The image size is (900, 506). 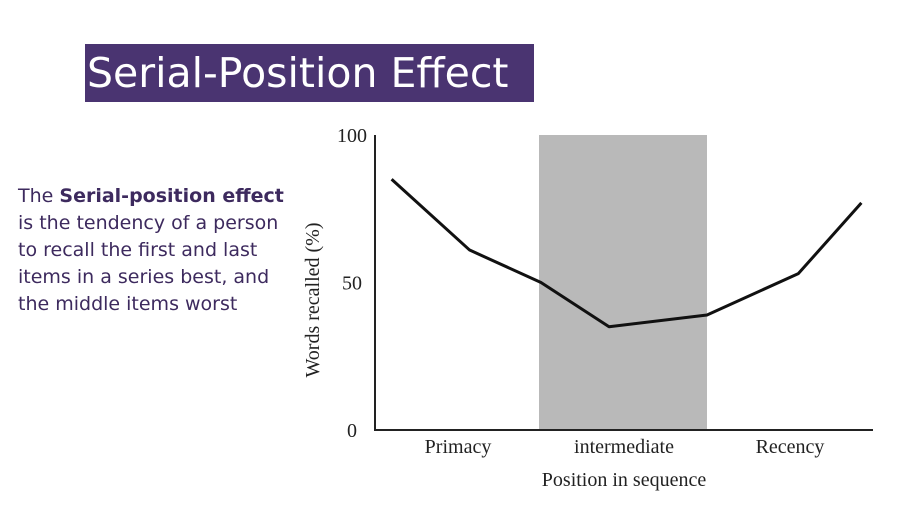 What do you see at coordinates (309, 73) in the screenshot?
I see `page-title: Serial-Position Effect` at bounding box center [309, 73].